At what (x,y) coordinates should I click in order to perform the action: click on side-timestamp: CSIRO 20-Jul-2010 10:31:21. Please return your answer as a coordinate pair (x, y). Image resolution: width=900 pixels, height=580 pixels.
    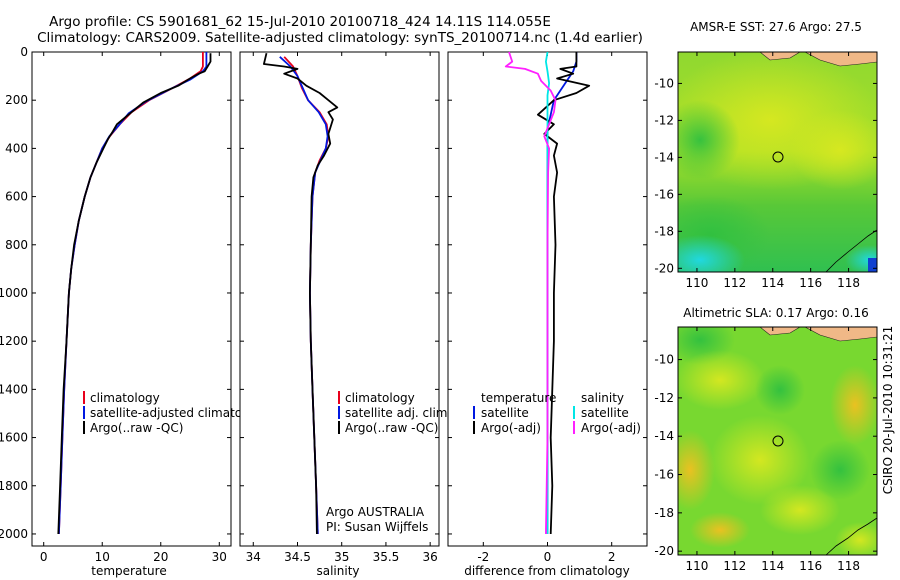
    Looking at the image, I should click on (888, 410).